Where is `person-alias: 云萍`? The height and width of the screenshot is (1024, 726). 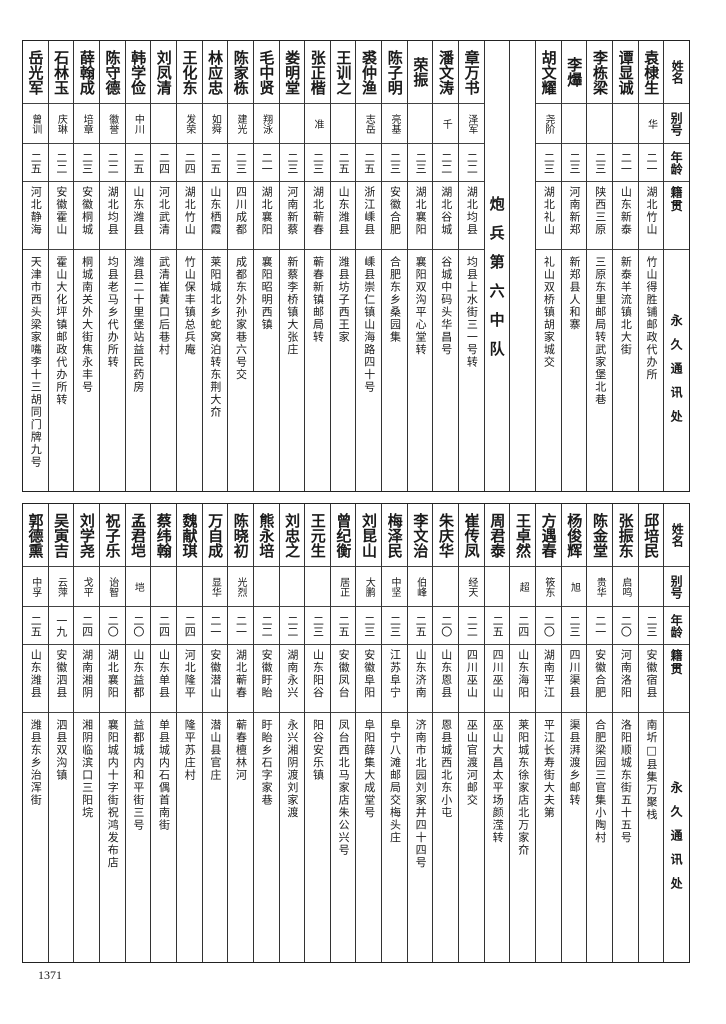
person-alias: 云萍 is located at coordinates (61, 586).